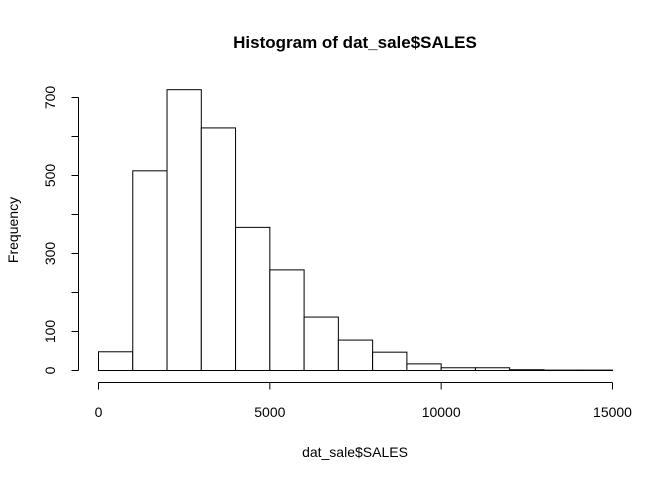  What do you see at coordinates (355, 452) in the screenshot?
I see `x-axis-label: dat_sale$SALES` at bounding box center [355, 452].